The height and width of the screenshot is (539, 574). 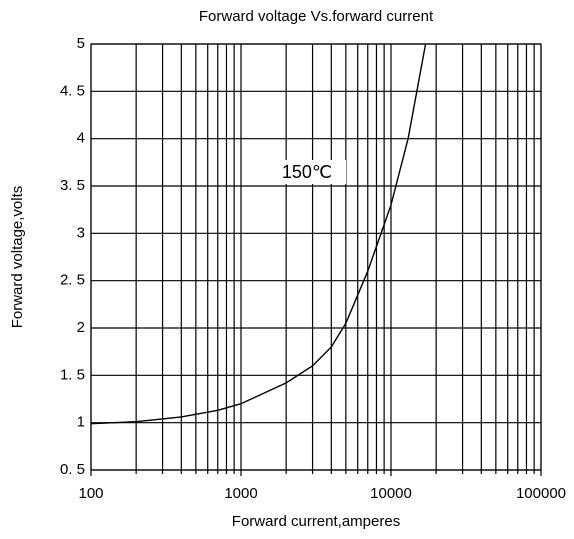 What do you see at coordinates (81, 43) in the screenshot?
I see `y-tick-label: 5` at bounding box center [81, 43].